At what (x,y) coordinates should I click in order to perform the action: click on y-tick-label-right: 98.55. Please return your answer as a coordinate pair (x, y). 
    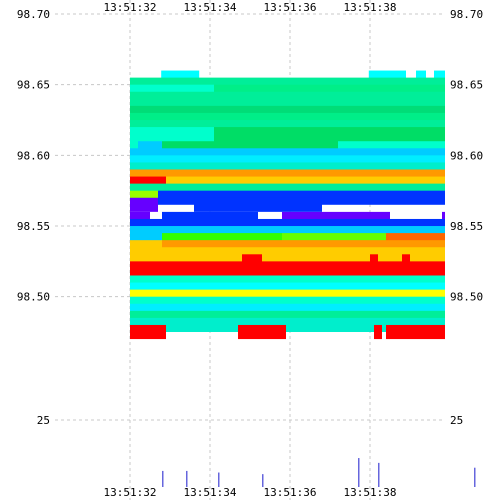
    Looking at the image, I should click on (466, 226).